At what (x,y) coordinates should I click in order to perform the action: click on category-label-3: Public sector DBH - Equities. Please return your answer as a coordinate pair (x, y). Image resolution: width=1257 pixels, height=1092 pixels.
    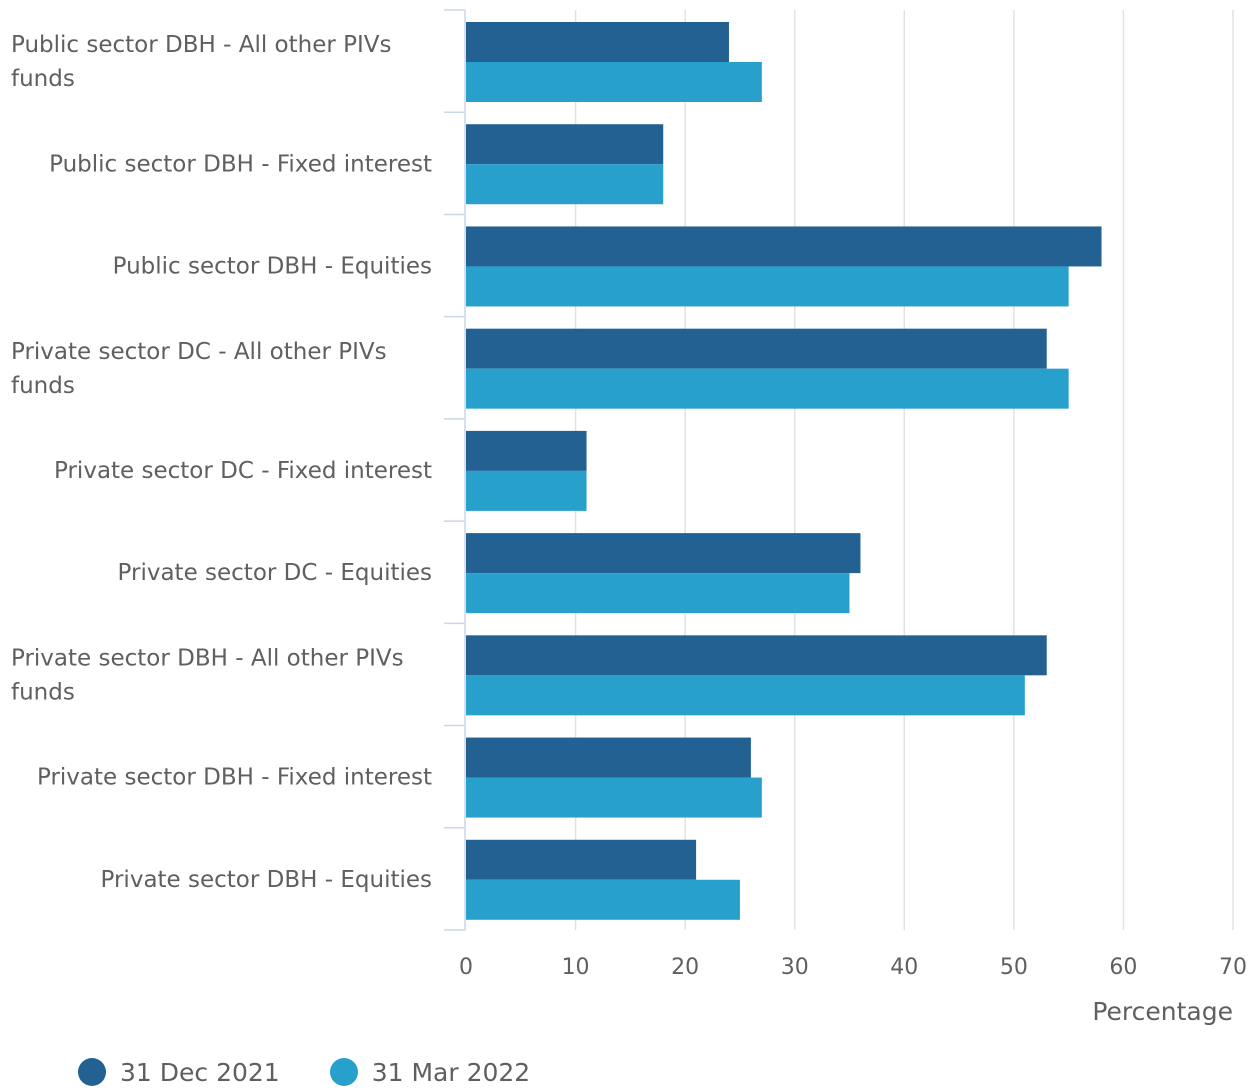
    Looking at the image, I should click on (272, 267).